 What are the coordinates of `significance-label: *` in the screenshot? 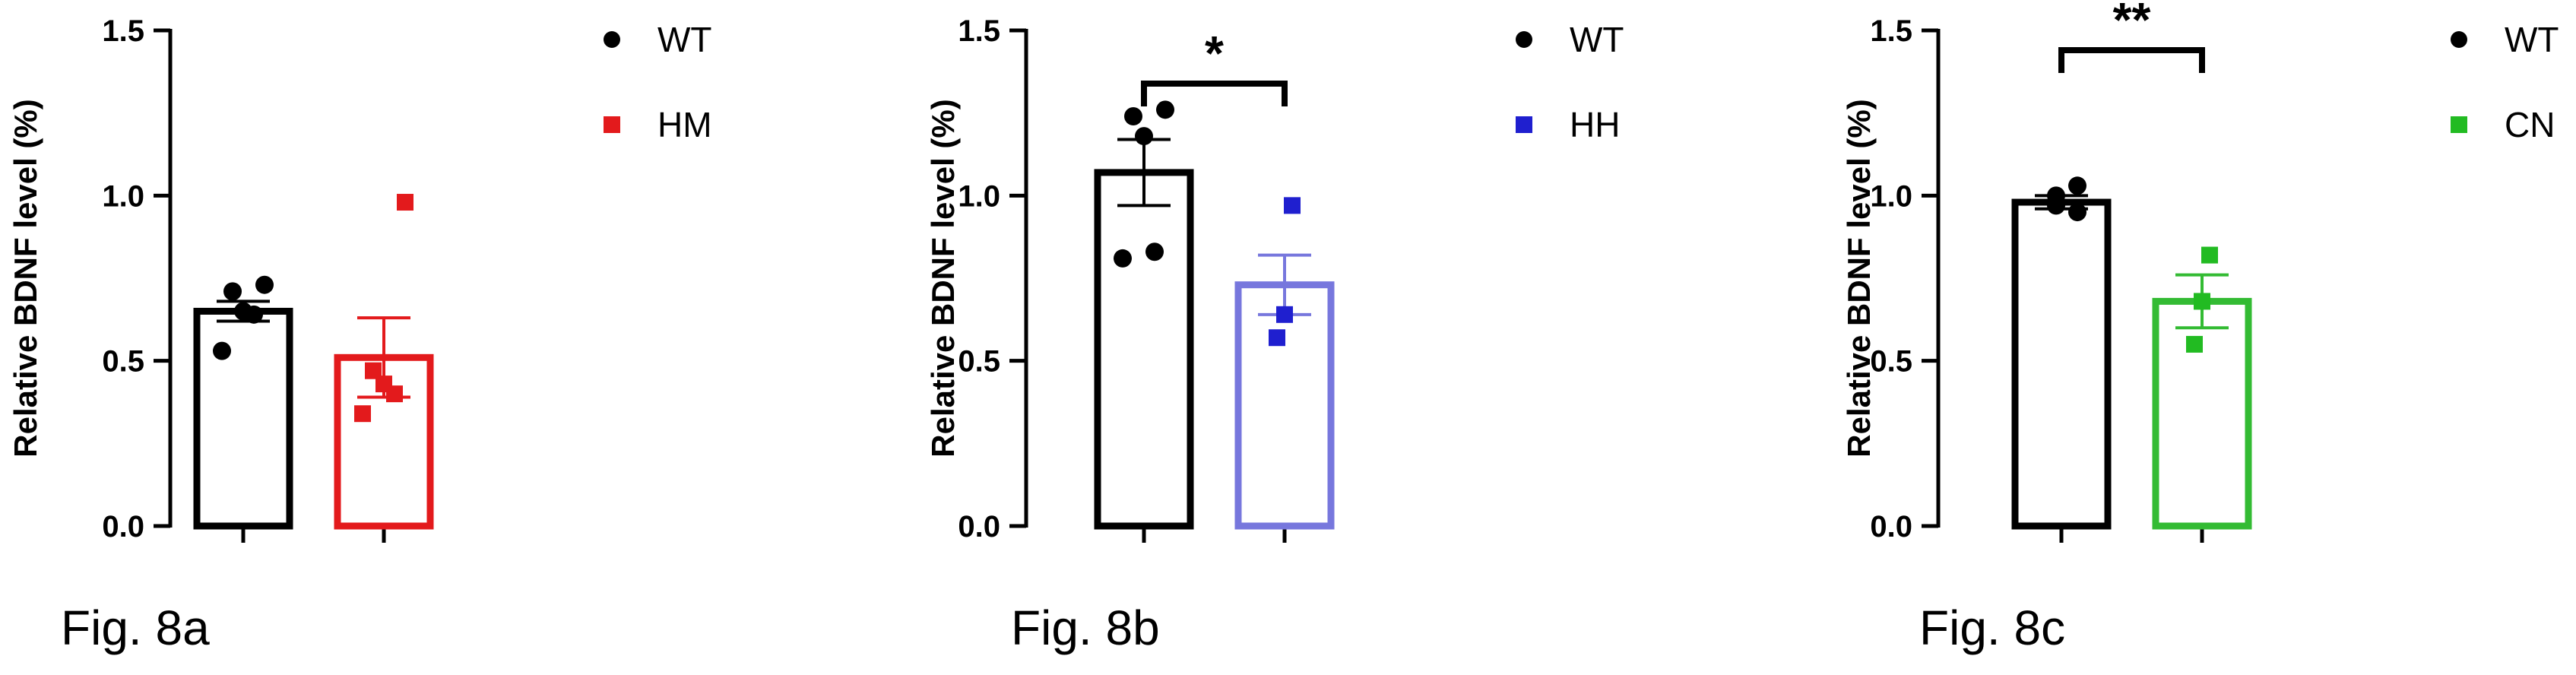 It's located at (1214, 53).